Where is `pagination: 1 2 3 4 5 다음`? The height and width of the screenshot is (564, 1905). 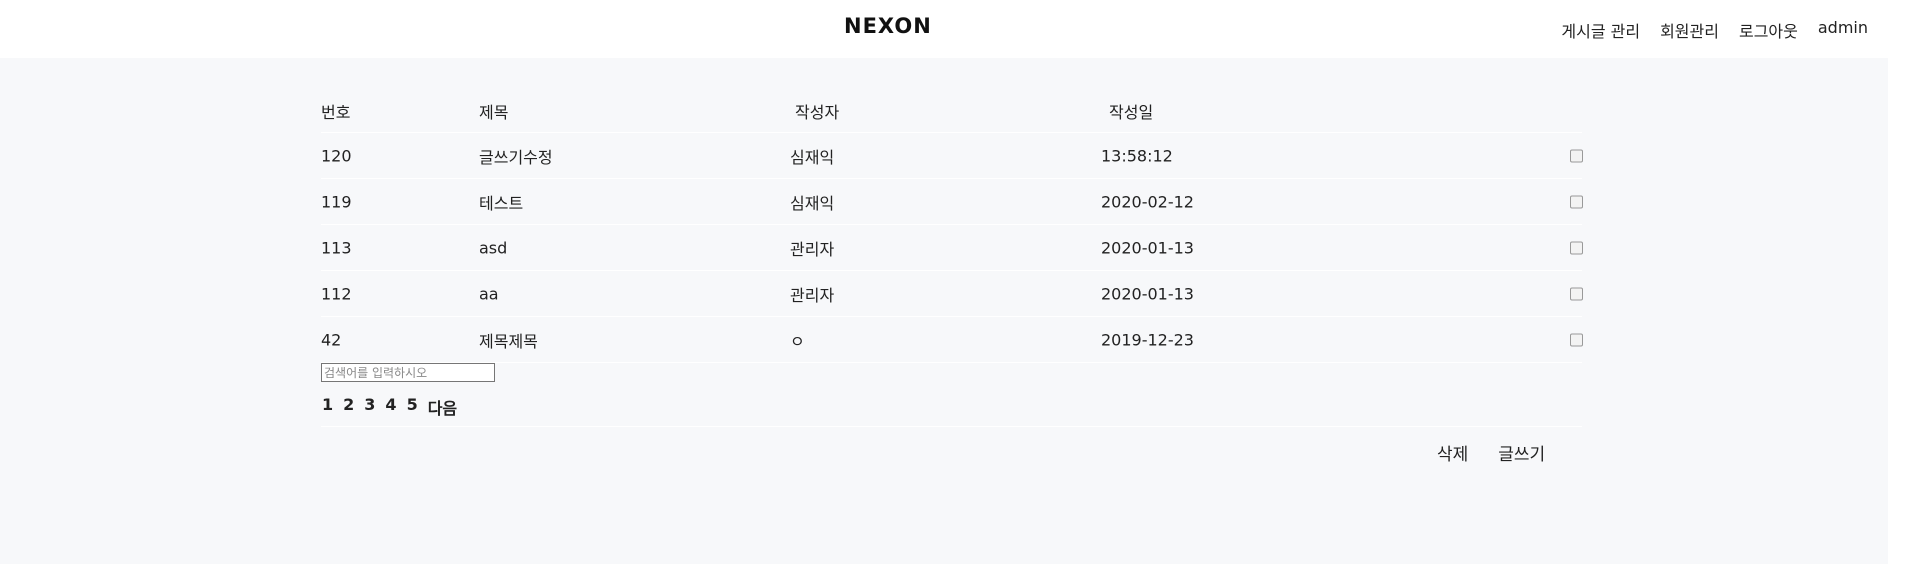
pagination: 1 2 3 4 5 다음 is located at coordinates (389, 407).